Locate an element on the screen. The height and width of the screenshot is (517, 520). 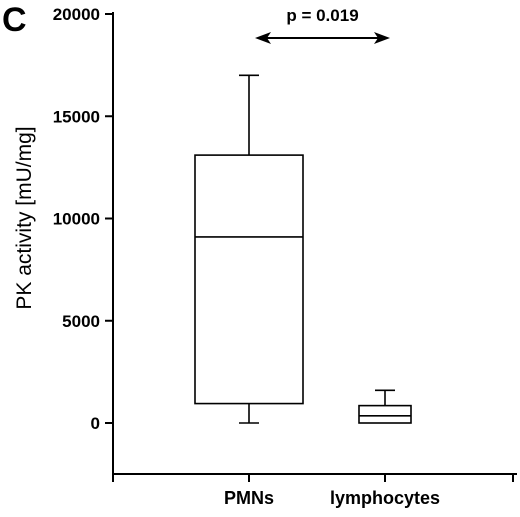
category-label: PMNs is located at coordinates (249, 498).